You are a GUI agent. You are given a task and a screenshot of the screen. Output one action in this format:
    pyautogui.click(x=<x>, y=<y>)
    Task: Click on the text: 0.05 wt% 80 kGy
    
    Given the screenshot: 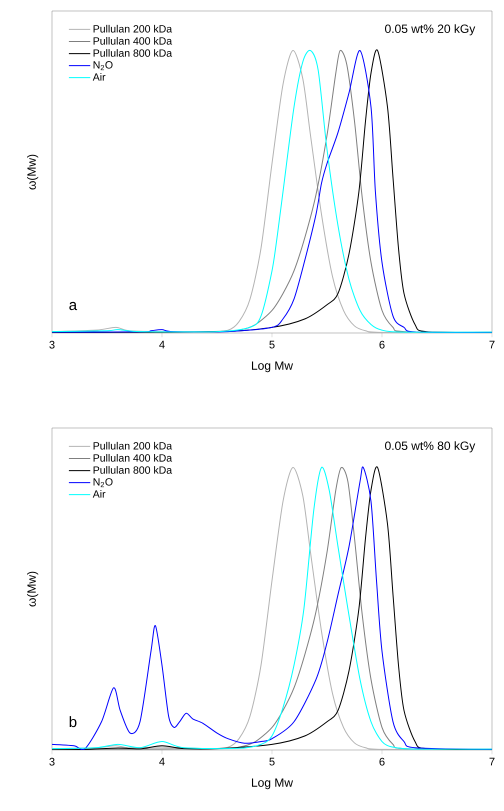 What is the action you would take?
    pyautogui.click(x=430, y=446)
    